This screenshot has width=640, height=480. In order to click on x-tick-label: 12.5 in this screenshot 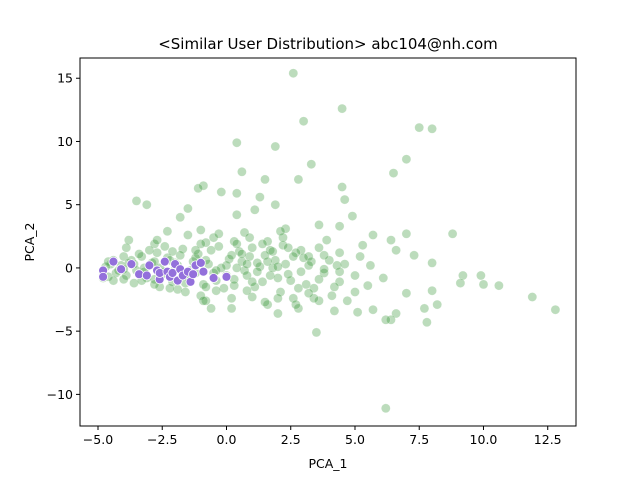, I will do `click(548, 439)`.